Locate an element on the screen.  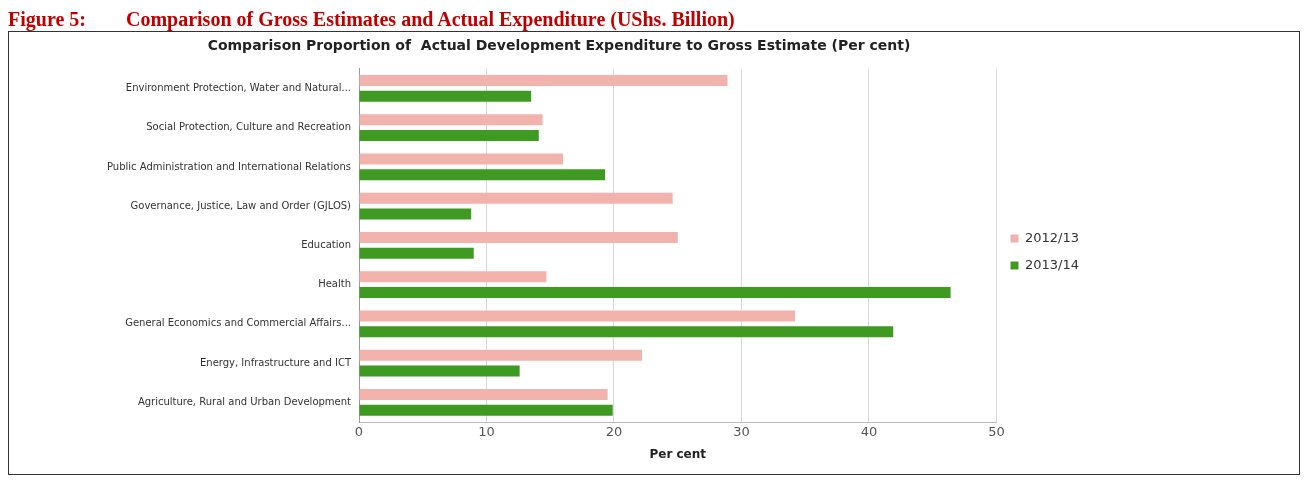
y-tick-label: Governance, Justice, Law and Order (GJLOS) is located at coordinates (241, 205).